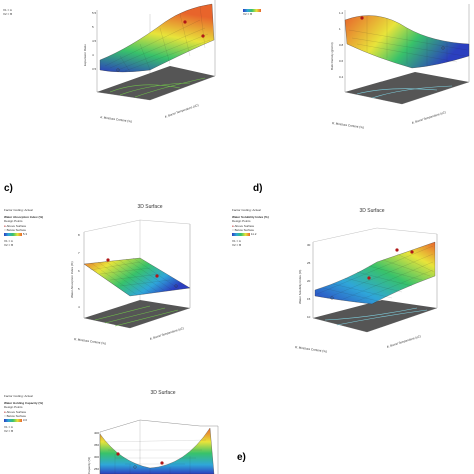  Describe the element at coordinates (79, 253) in the screenshot. I see `svg-text: 7` at that location.